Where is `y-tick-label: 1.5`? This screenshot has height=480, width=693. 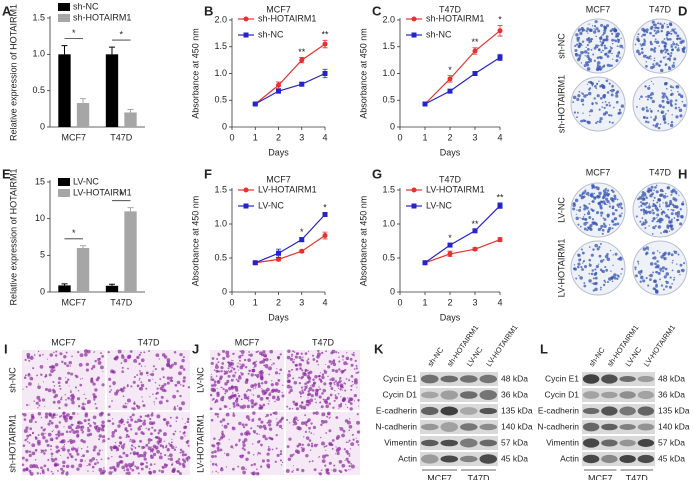 y-tick-label: 1.5 is located at coordinates (388, 189).